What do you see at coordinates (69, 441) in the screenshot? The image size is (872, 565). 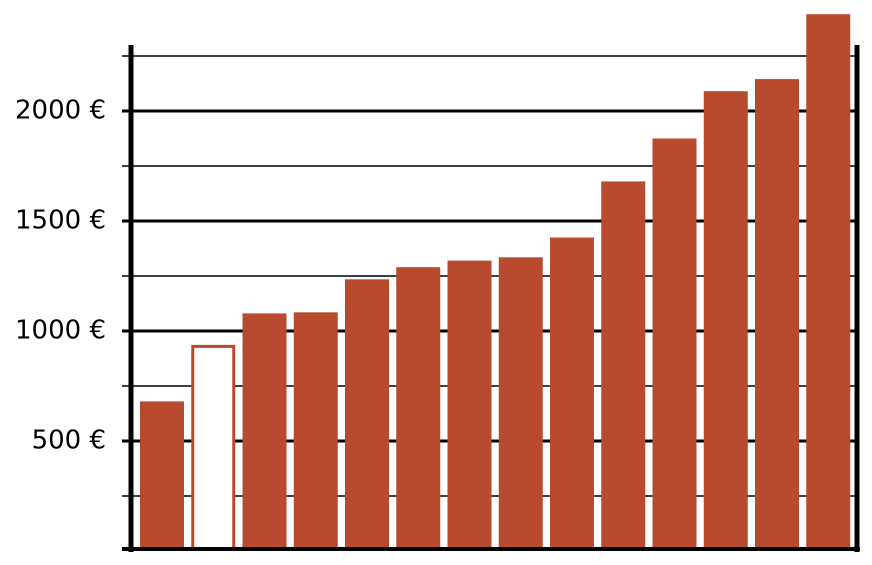 I see `y-tick-label: 500 €` at bounding box center [69, 441].